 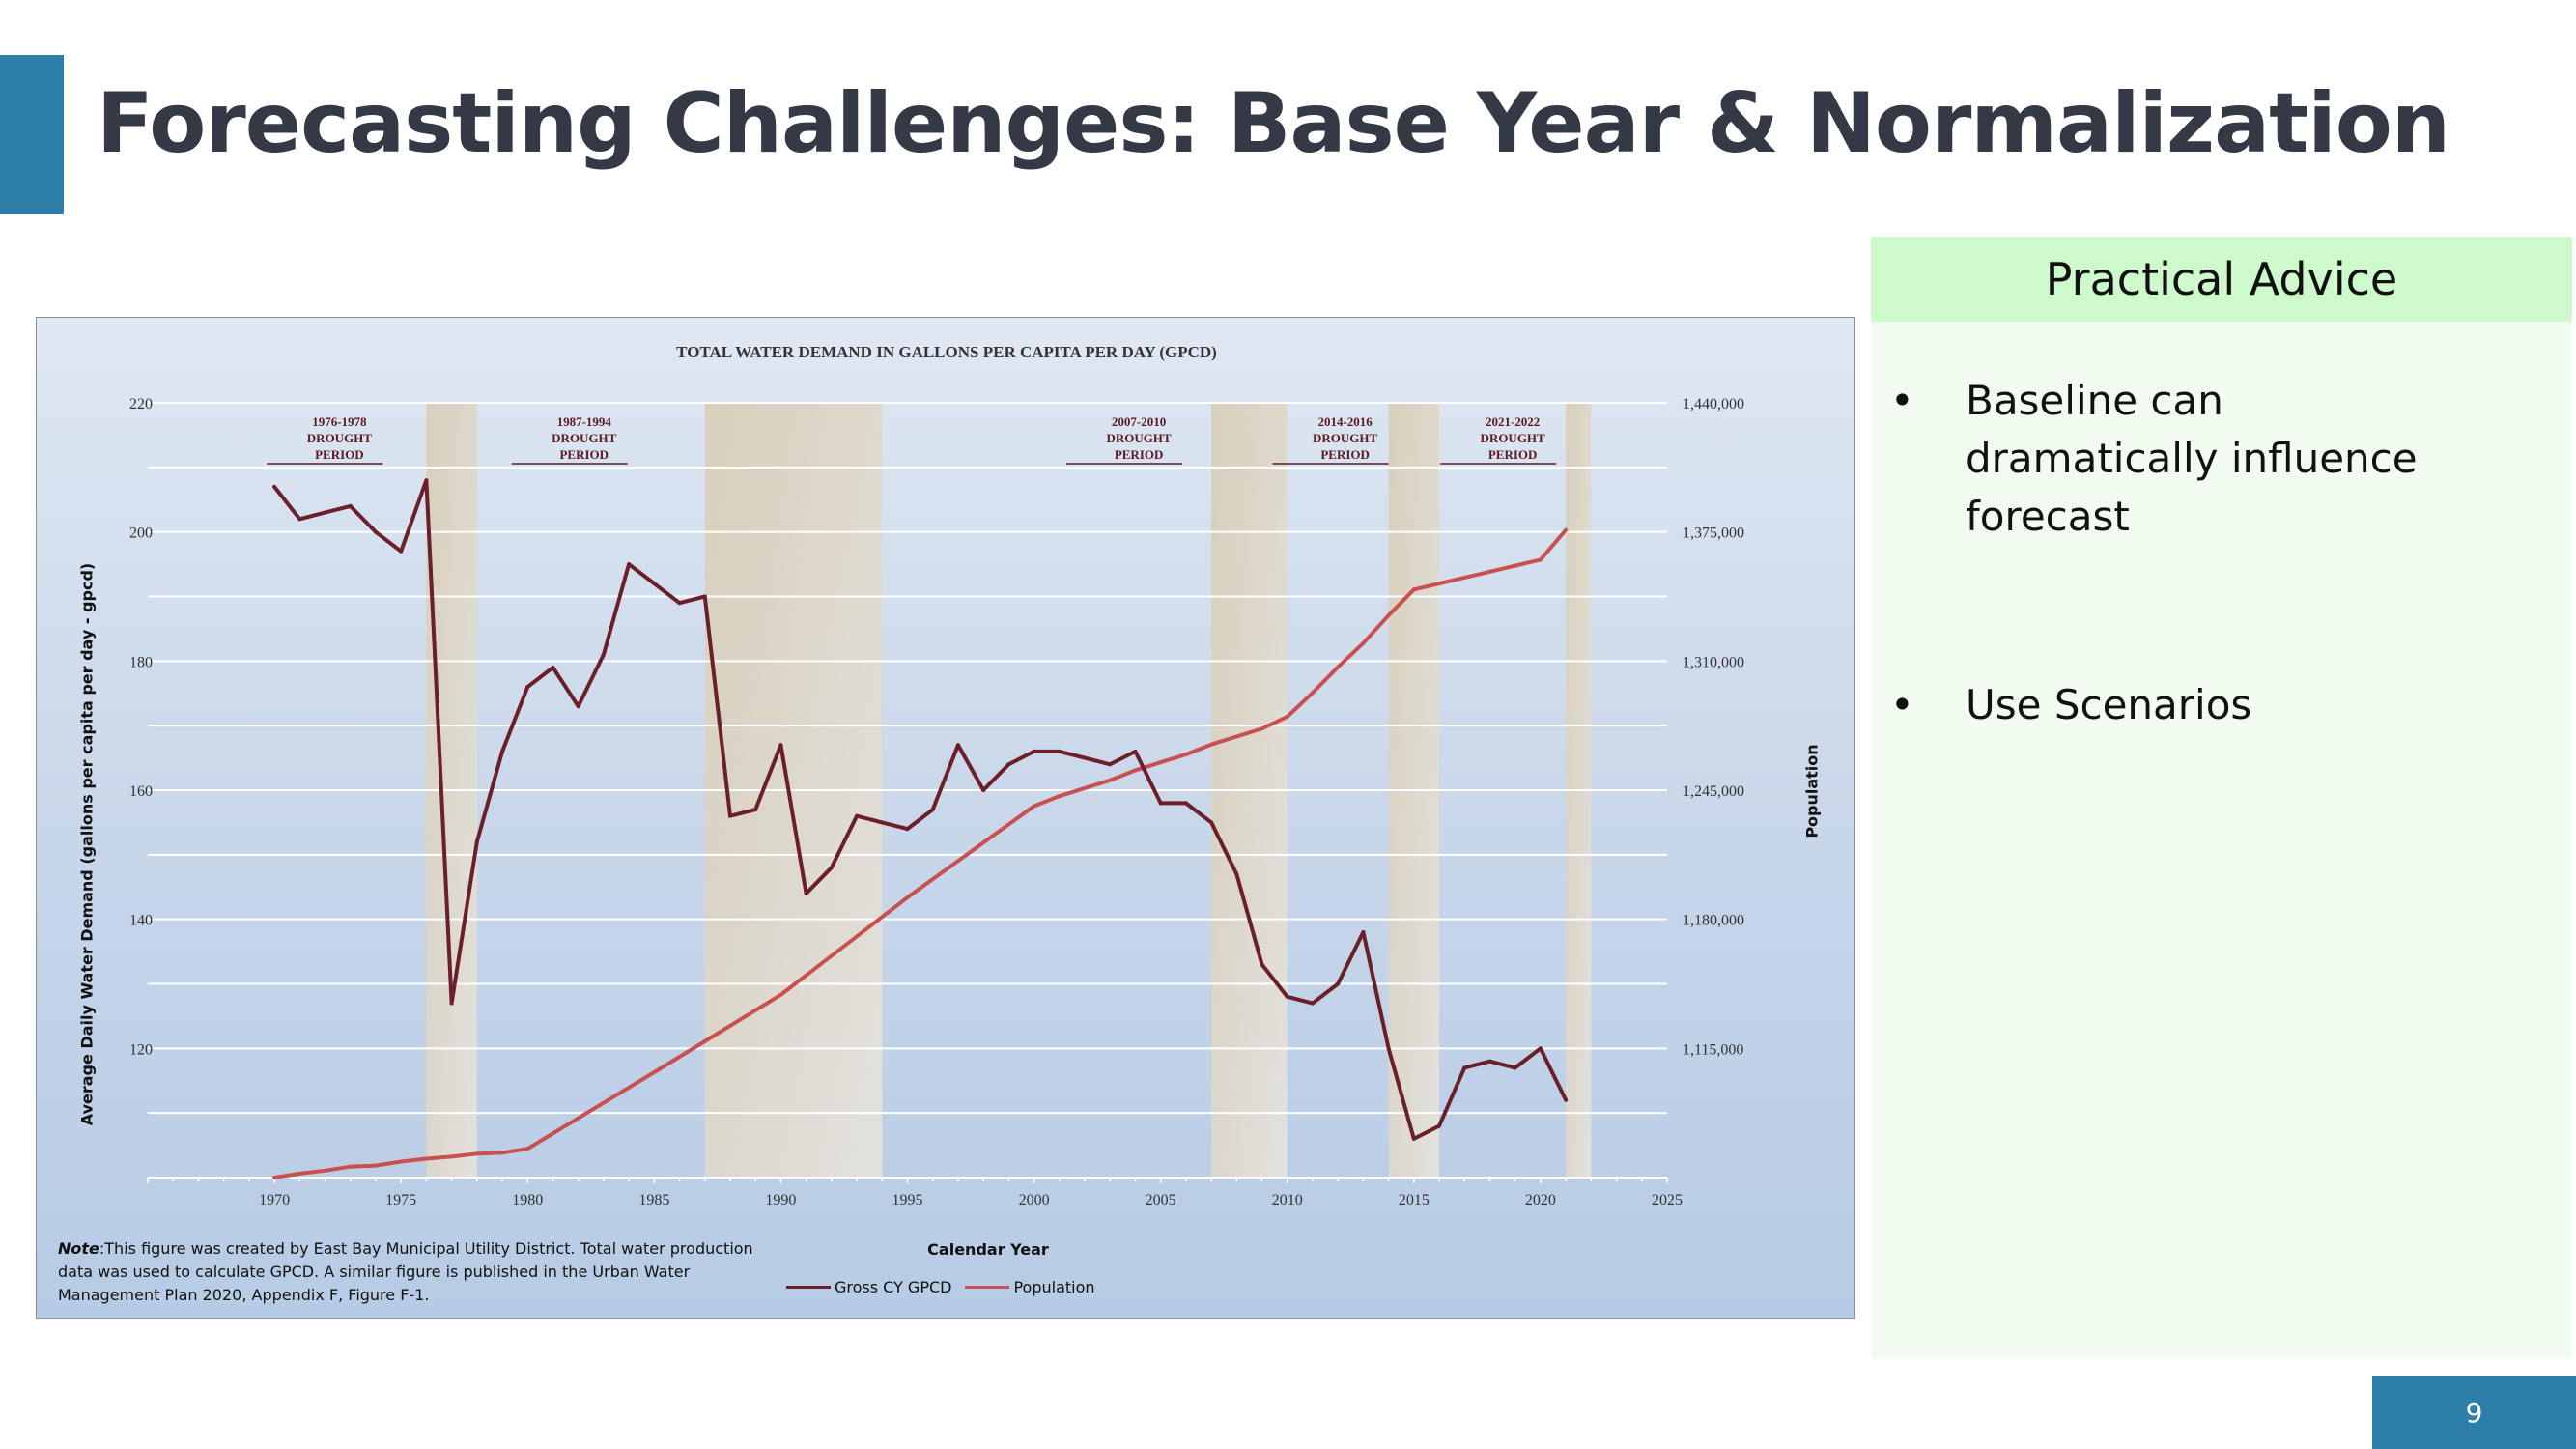 I want to click on y2-tick-label: 1,180,000, so click(x=1713, y=921).